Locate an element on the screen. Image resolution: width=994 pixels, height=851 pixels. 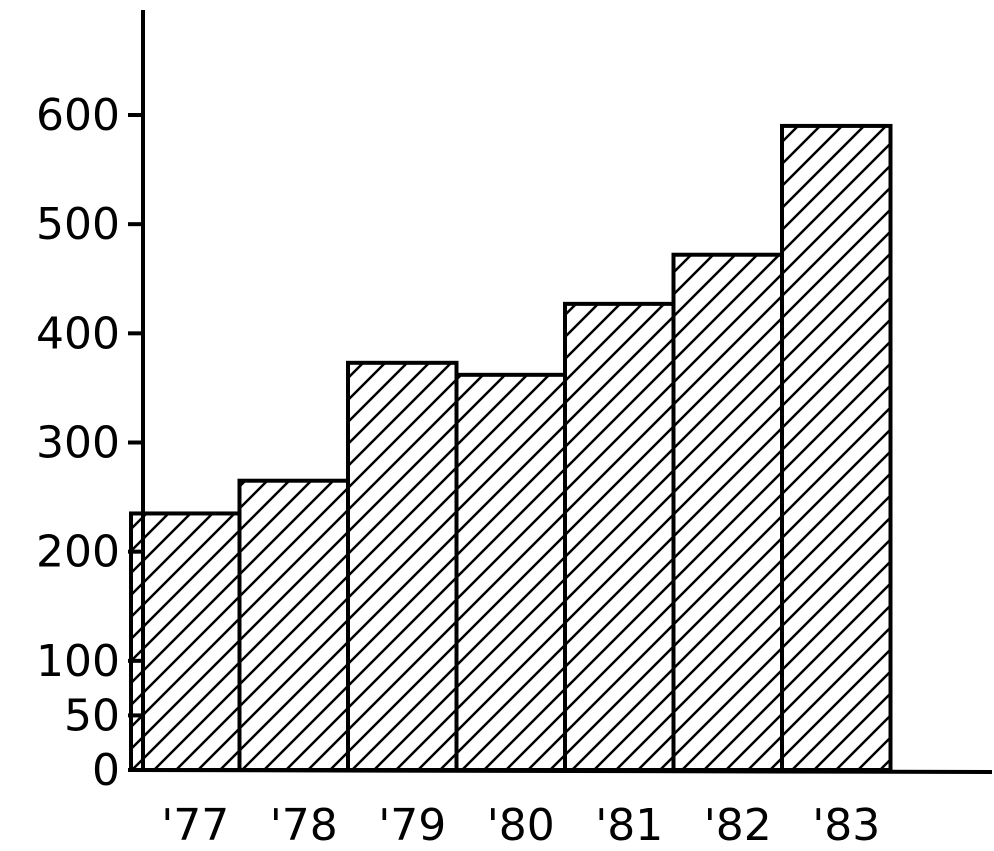
y-tick-label: 600 is located at coordinates (78, 115).